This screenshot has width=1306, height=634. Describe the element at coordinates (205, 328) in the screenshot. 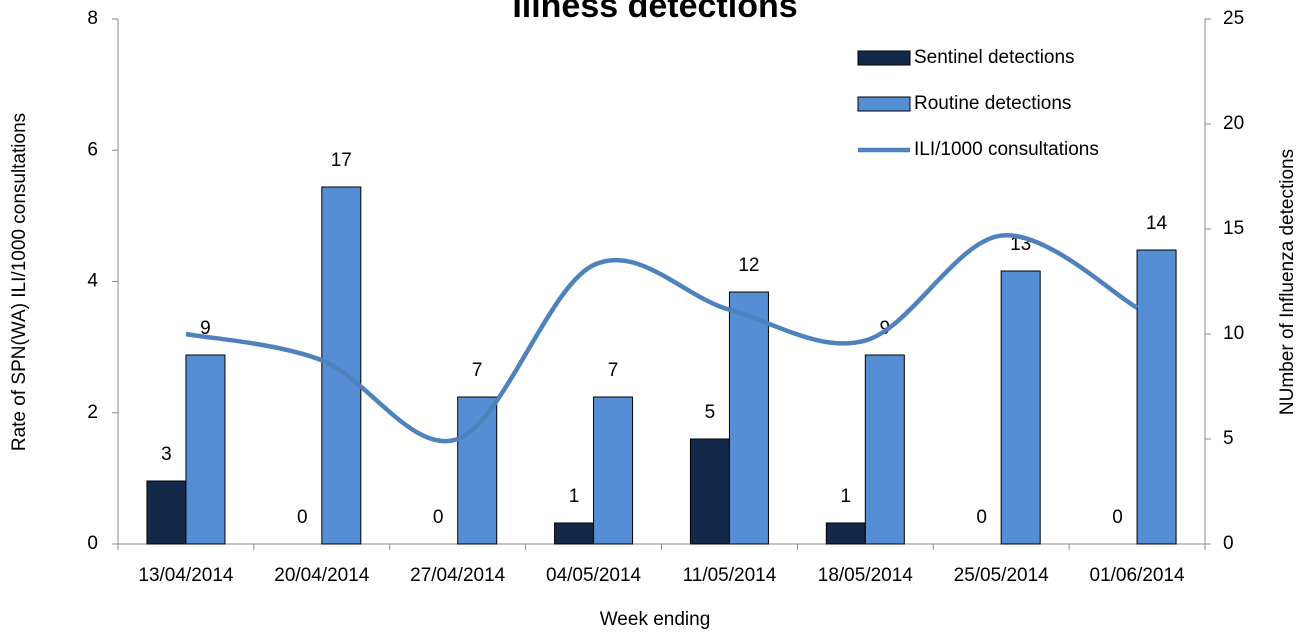

I see `data-label: 9` at that location.